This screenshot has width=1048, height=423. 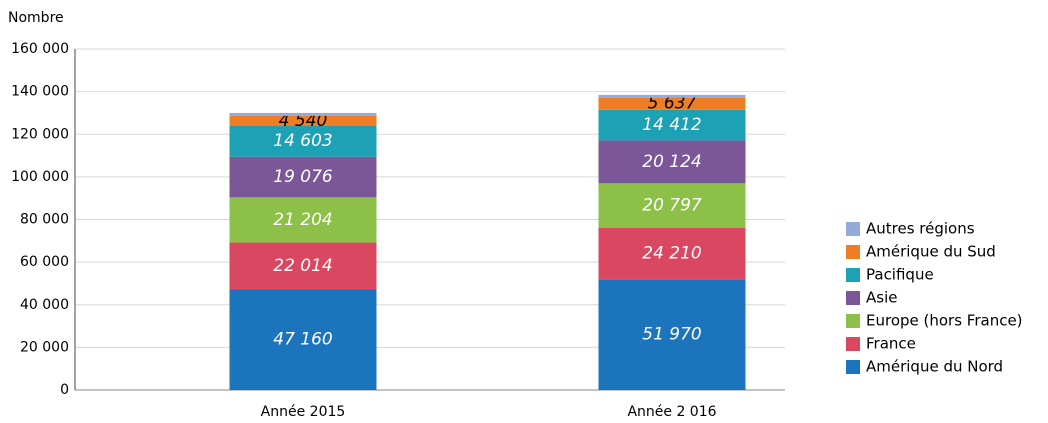 What do you see at coordinates (36, 18) in the screenshot?
I see `y-axis-label: Nombre` at bounding box center [36, 18].